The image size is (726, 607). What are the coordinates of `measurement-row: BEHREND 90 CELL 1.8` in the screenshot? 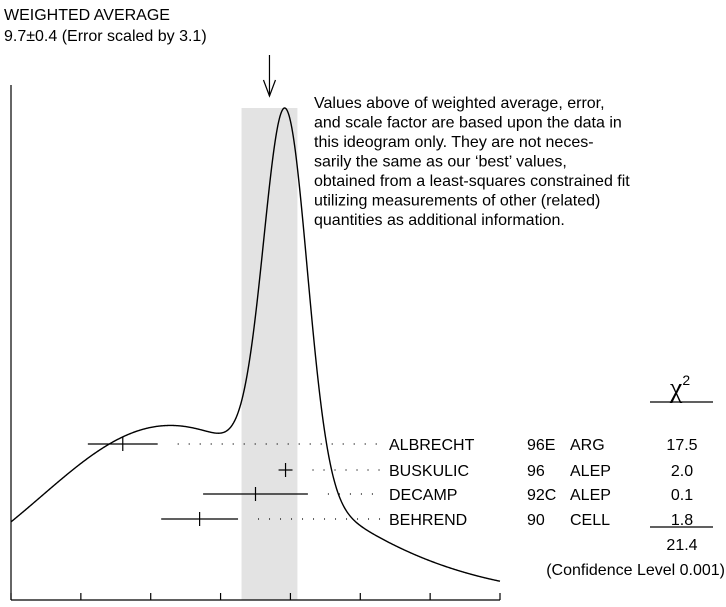 It's located at (427, 520).